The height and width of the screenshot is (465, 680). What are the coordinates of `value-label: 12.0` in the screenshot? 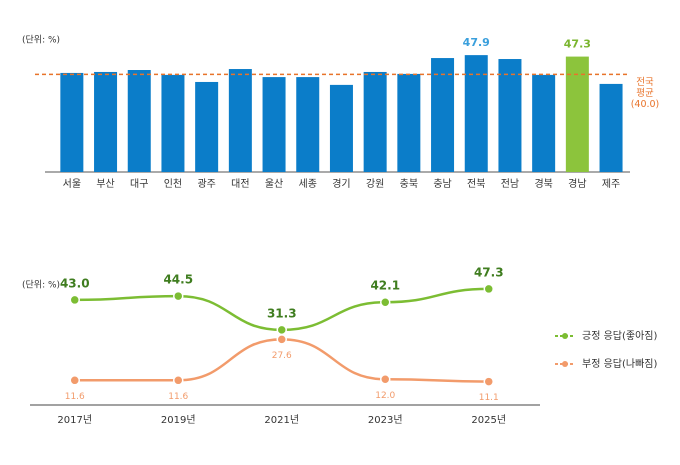 It's located at (385, 396).